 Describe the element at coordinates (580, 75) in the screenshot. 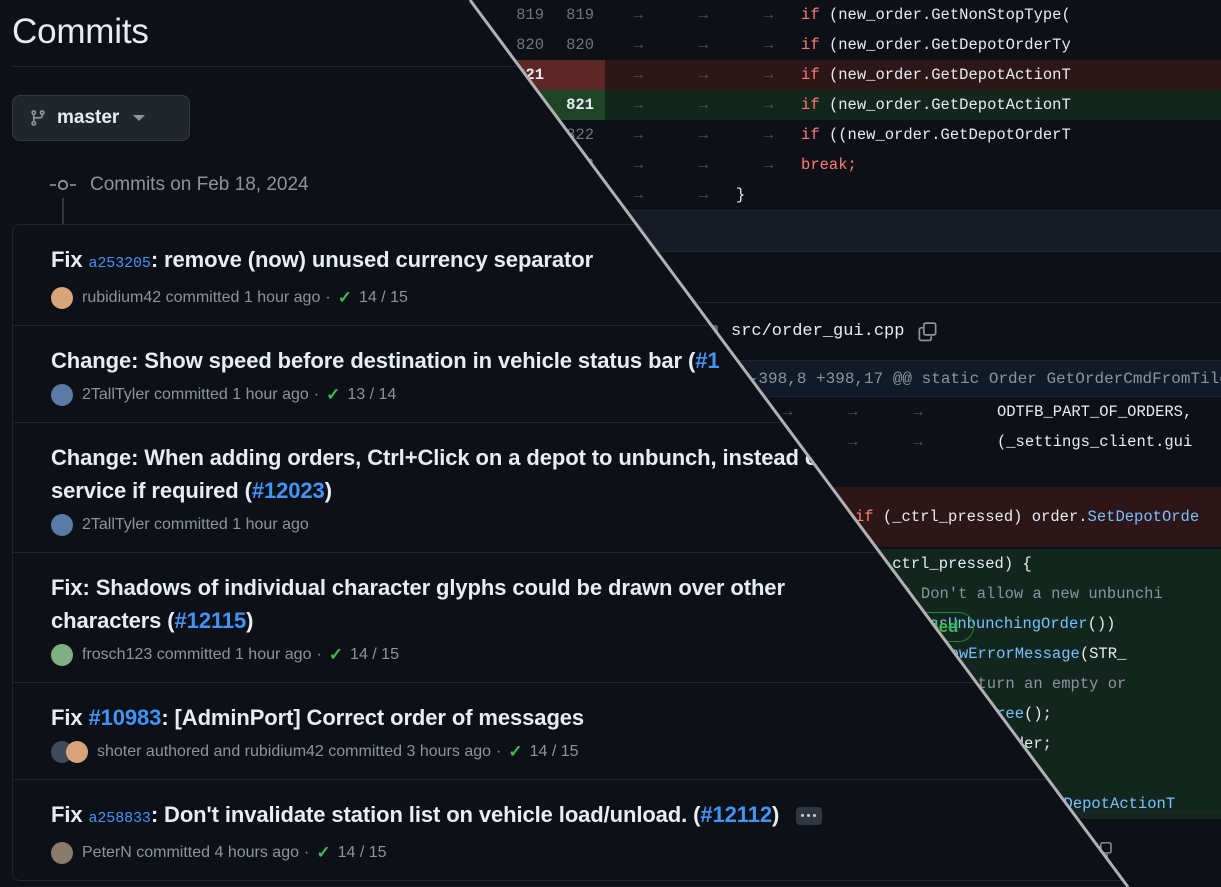

I see `diff-new-line-number` at that location.